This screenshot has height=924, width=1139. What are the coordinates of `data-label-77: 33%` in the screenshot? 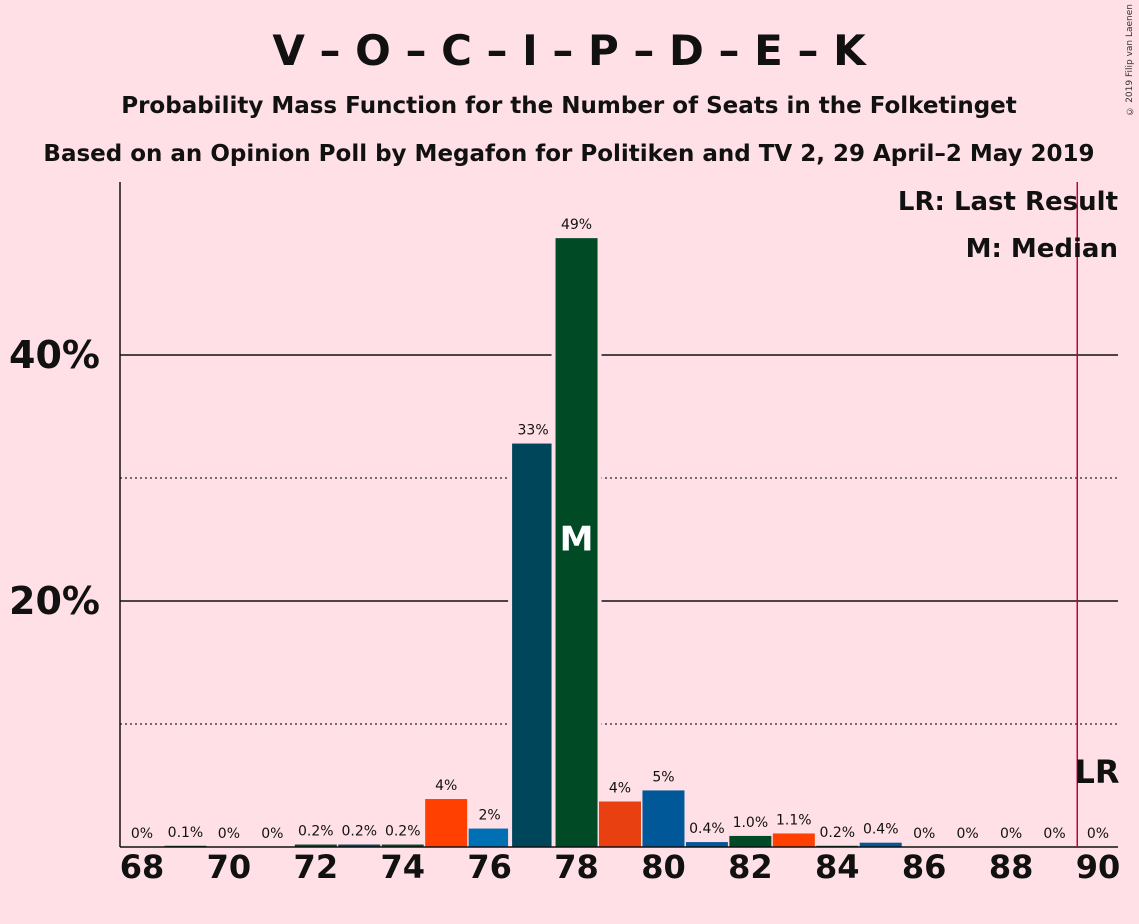 It's located at (533, 431).